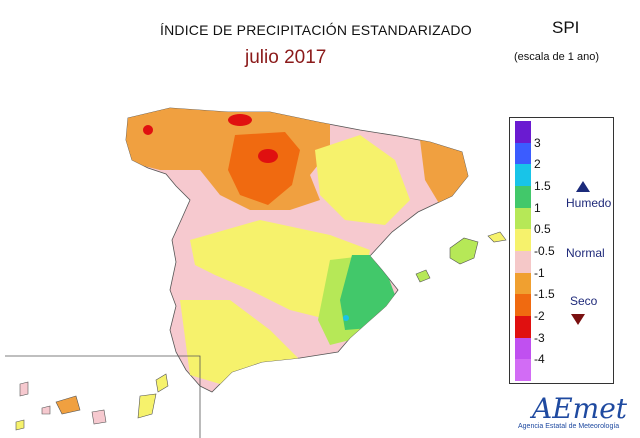 The image size is (640, 438). What do you see at coordinates (556, 57) in the screenshot?
I see `scale-note: (escala de 1 ano)` at bounding box center [556, 57].